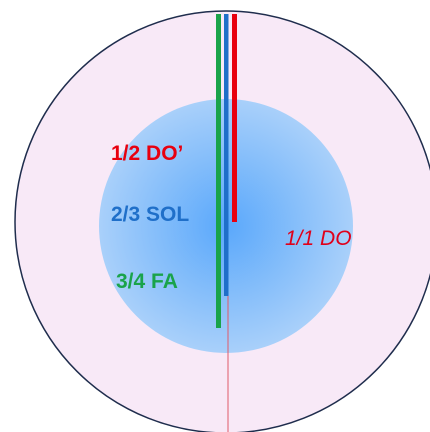 This screenshot has width=430, height=432. What do you see at coordinates (234, 118) in the screenshot?
I see `octave-string-bar` at bounding box center [234, 118].